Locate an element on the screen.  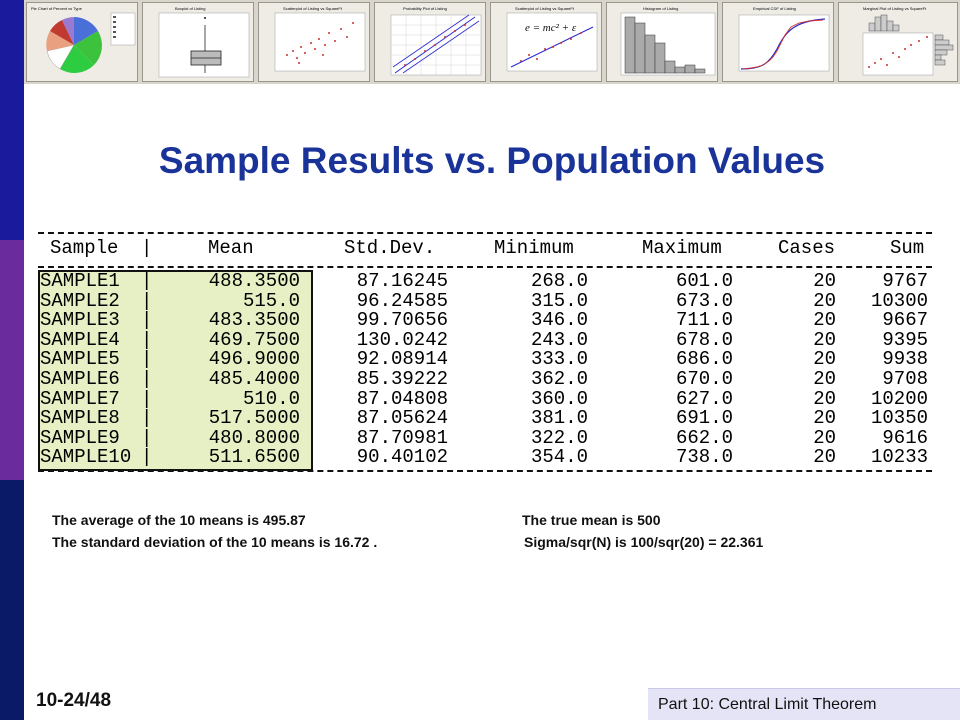
thumbnail-caption: Histogram of Listing is located at coordinates (660, 8).